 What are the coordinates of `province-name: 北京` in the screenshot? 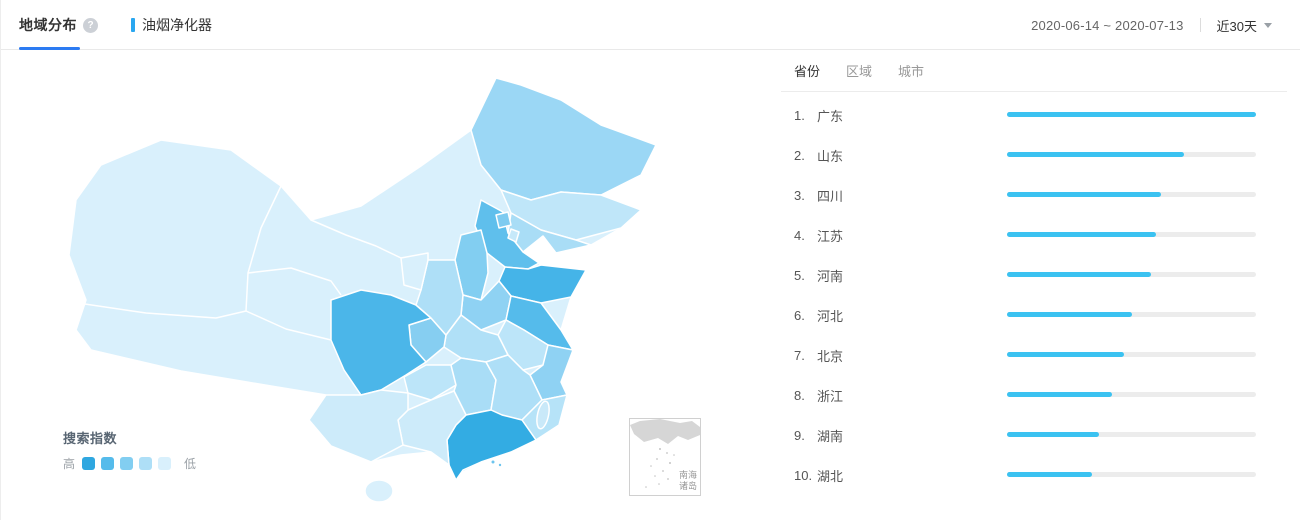 It's located at (830, 356).